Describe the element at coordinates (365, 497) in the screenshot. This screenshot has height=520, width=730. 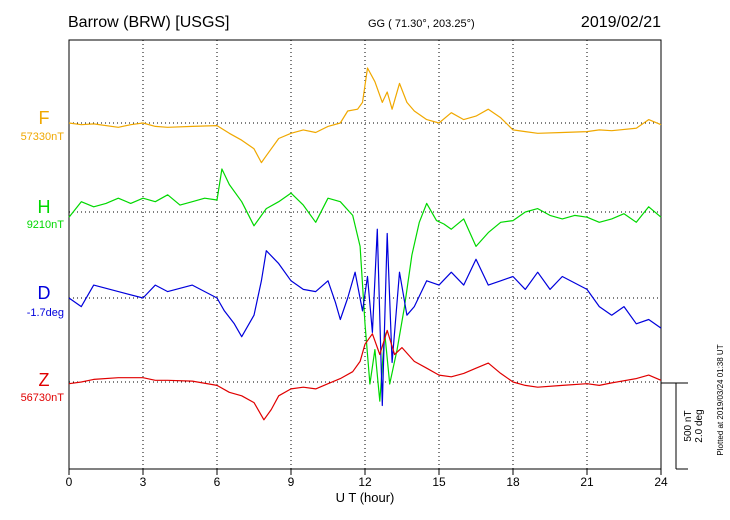
I see `x-axis-title: U T (hour)` at that location.